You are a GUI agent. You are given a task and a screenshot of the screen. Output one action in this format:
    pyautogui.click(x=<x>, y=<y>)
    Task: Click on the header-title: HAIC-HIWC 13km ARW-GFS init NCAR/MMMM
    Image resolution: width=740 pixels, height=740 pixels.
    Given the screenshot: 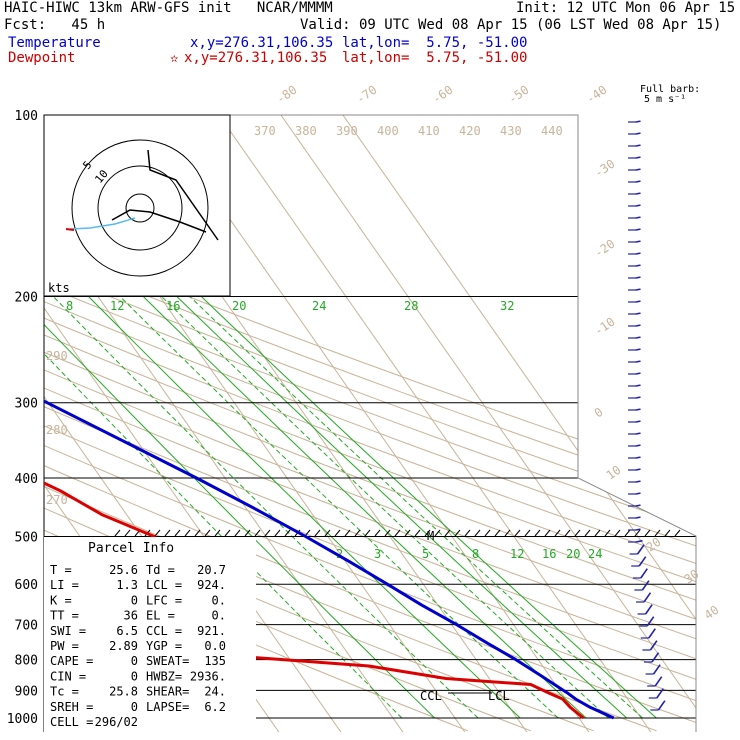 What is the action you would take?
    pyautogui.click(x=168, y=8)
    